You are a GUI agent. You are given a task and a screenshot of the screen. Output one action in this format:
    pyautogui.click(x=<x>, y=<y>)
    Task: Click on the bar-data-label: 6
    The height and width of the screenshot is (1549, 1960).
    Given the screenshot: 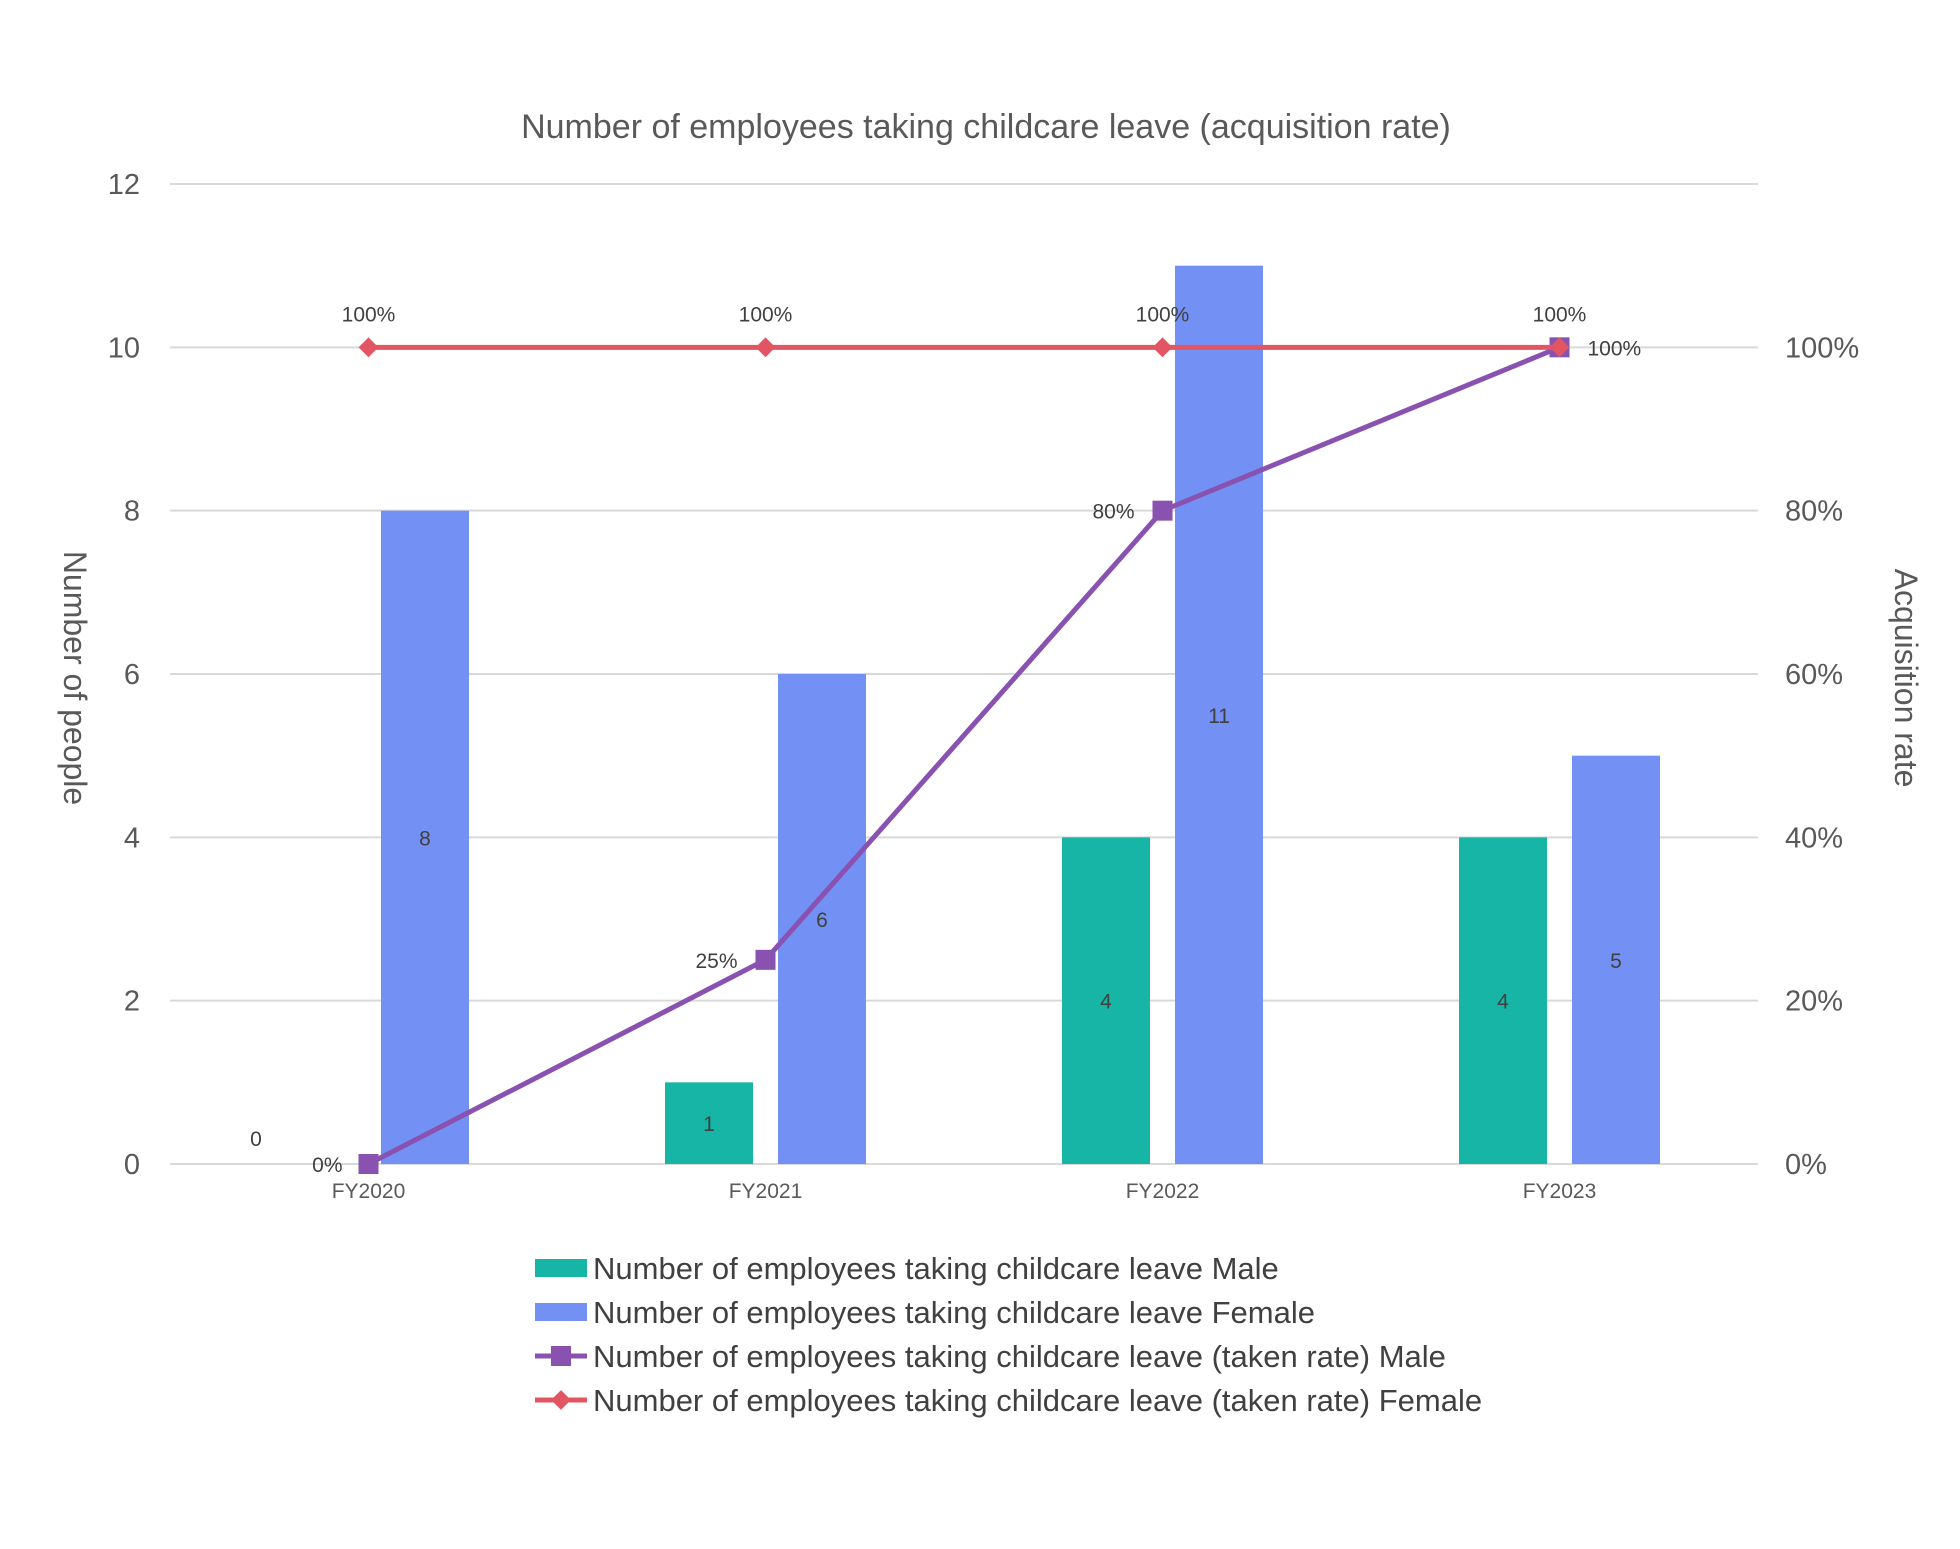 What is the action you would take?
    pyautogui.click(x=822, y=920)
    